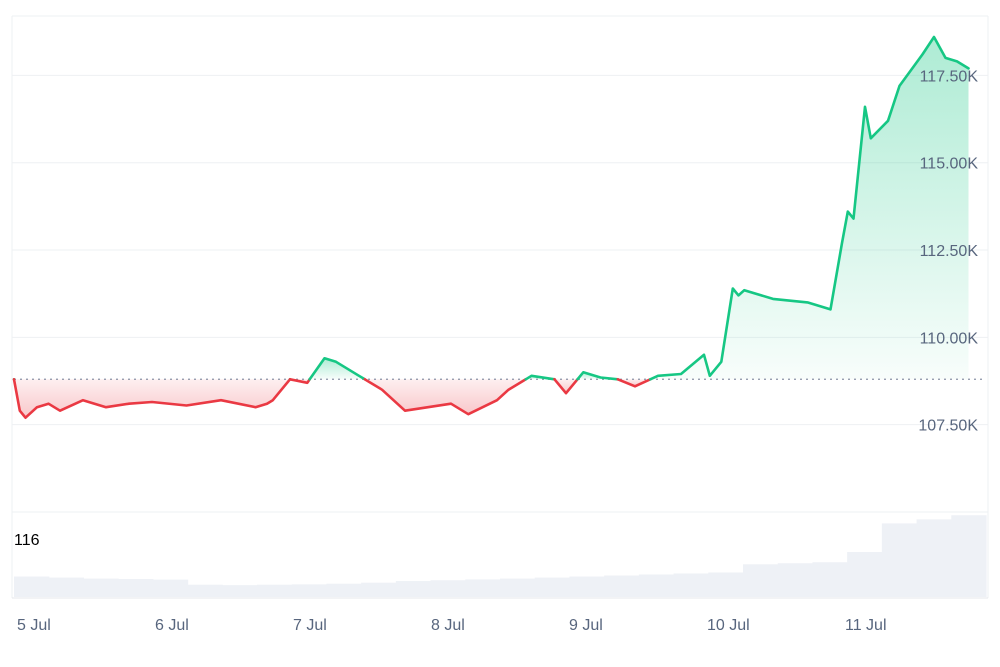 The height and width of the screenshot is (667, 1000). I want to click on x-tick-label: 11 Jul, so click(866, 625).